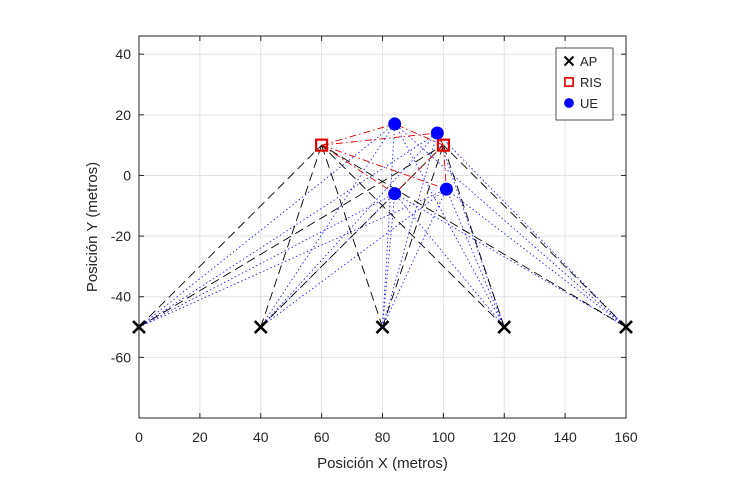 This screenshot has height=477, width=739. What do you see at coordinates (200, 437) in the screenshot?
I see `x-tick-label: 20` at bounding box center [200, 437].